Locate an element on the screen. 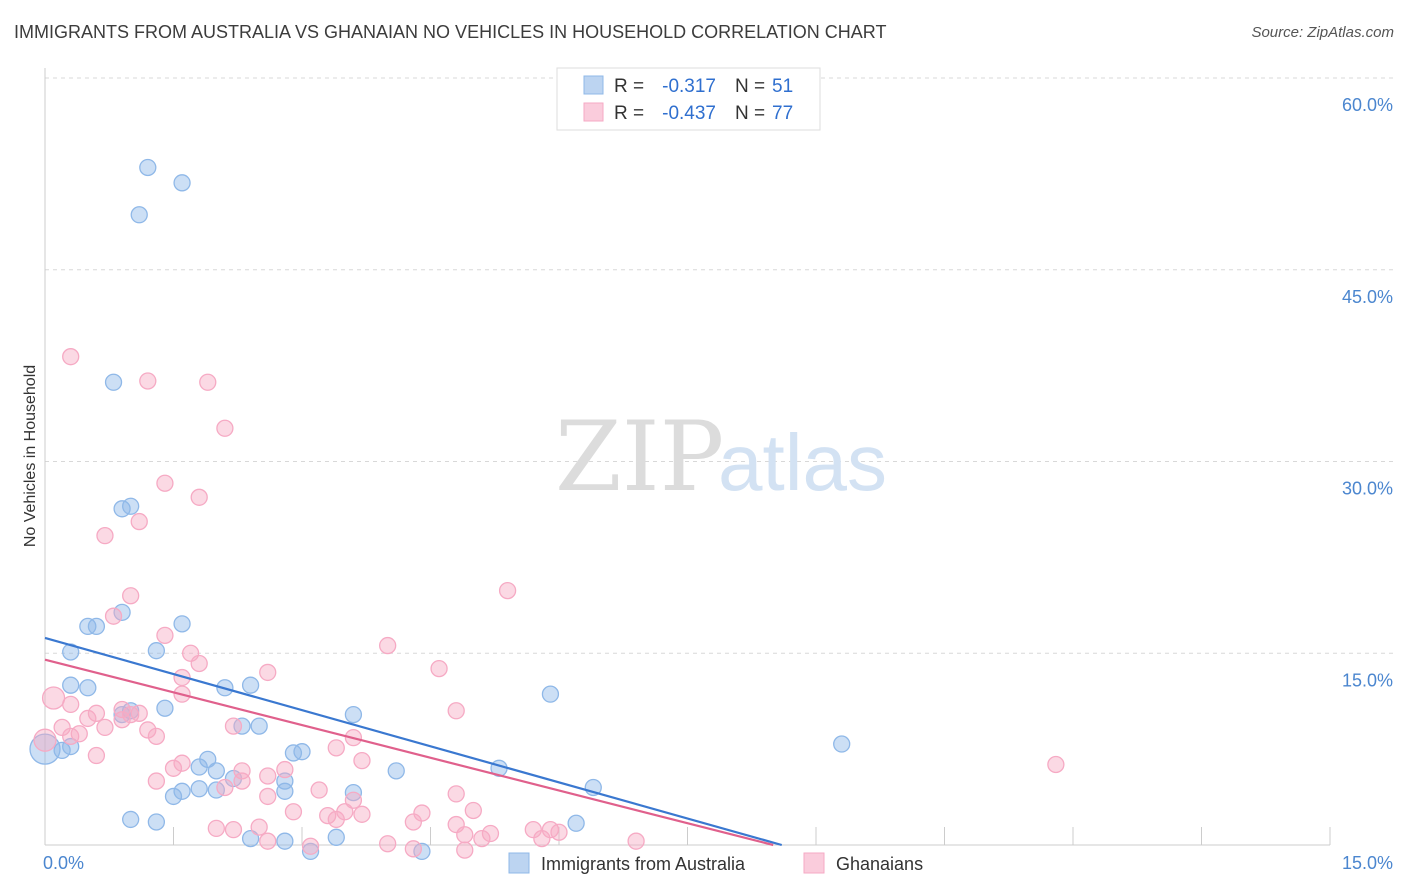  trend-lines is located at coordinates (413, 741).